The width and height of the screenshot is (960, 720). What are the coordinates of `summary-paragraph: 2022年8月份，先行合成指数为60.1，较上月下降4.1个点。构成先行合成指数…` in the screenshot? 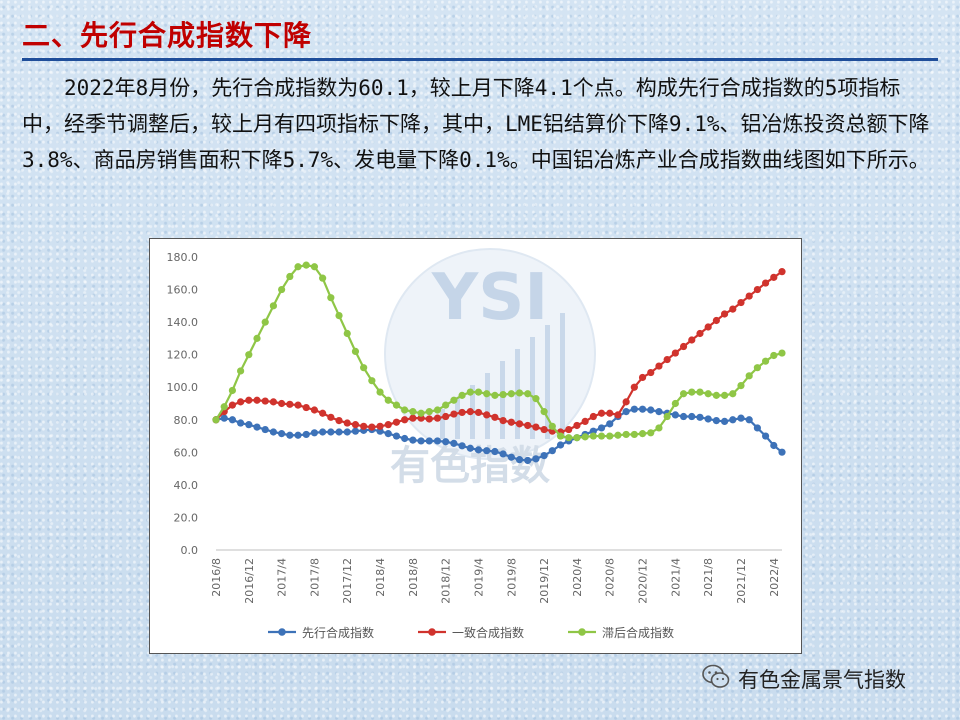 It's located at (476, 124).